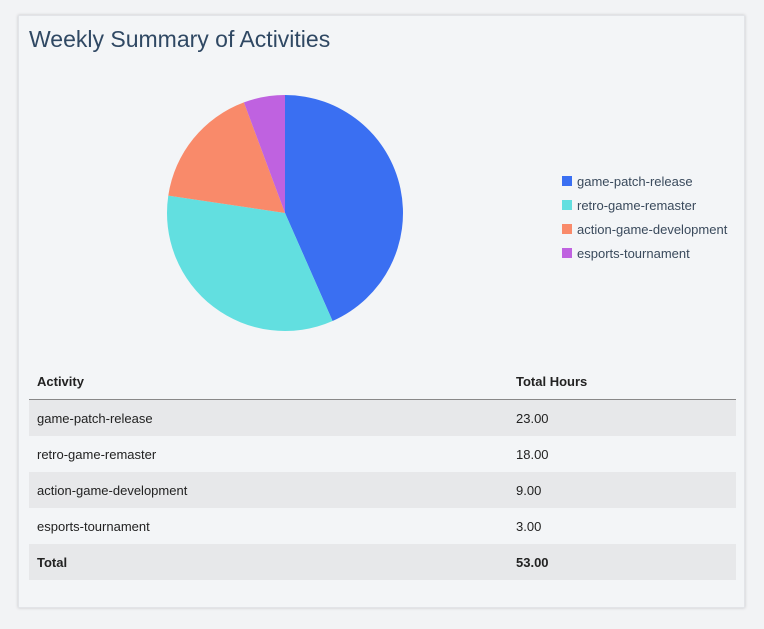 The height and width of the screenshot is (629, 764). I want to click on activity-cell: retro-game-remaster, so click(97, 454).